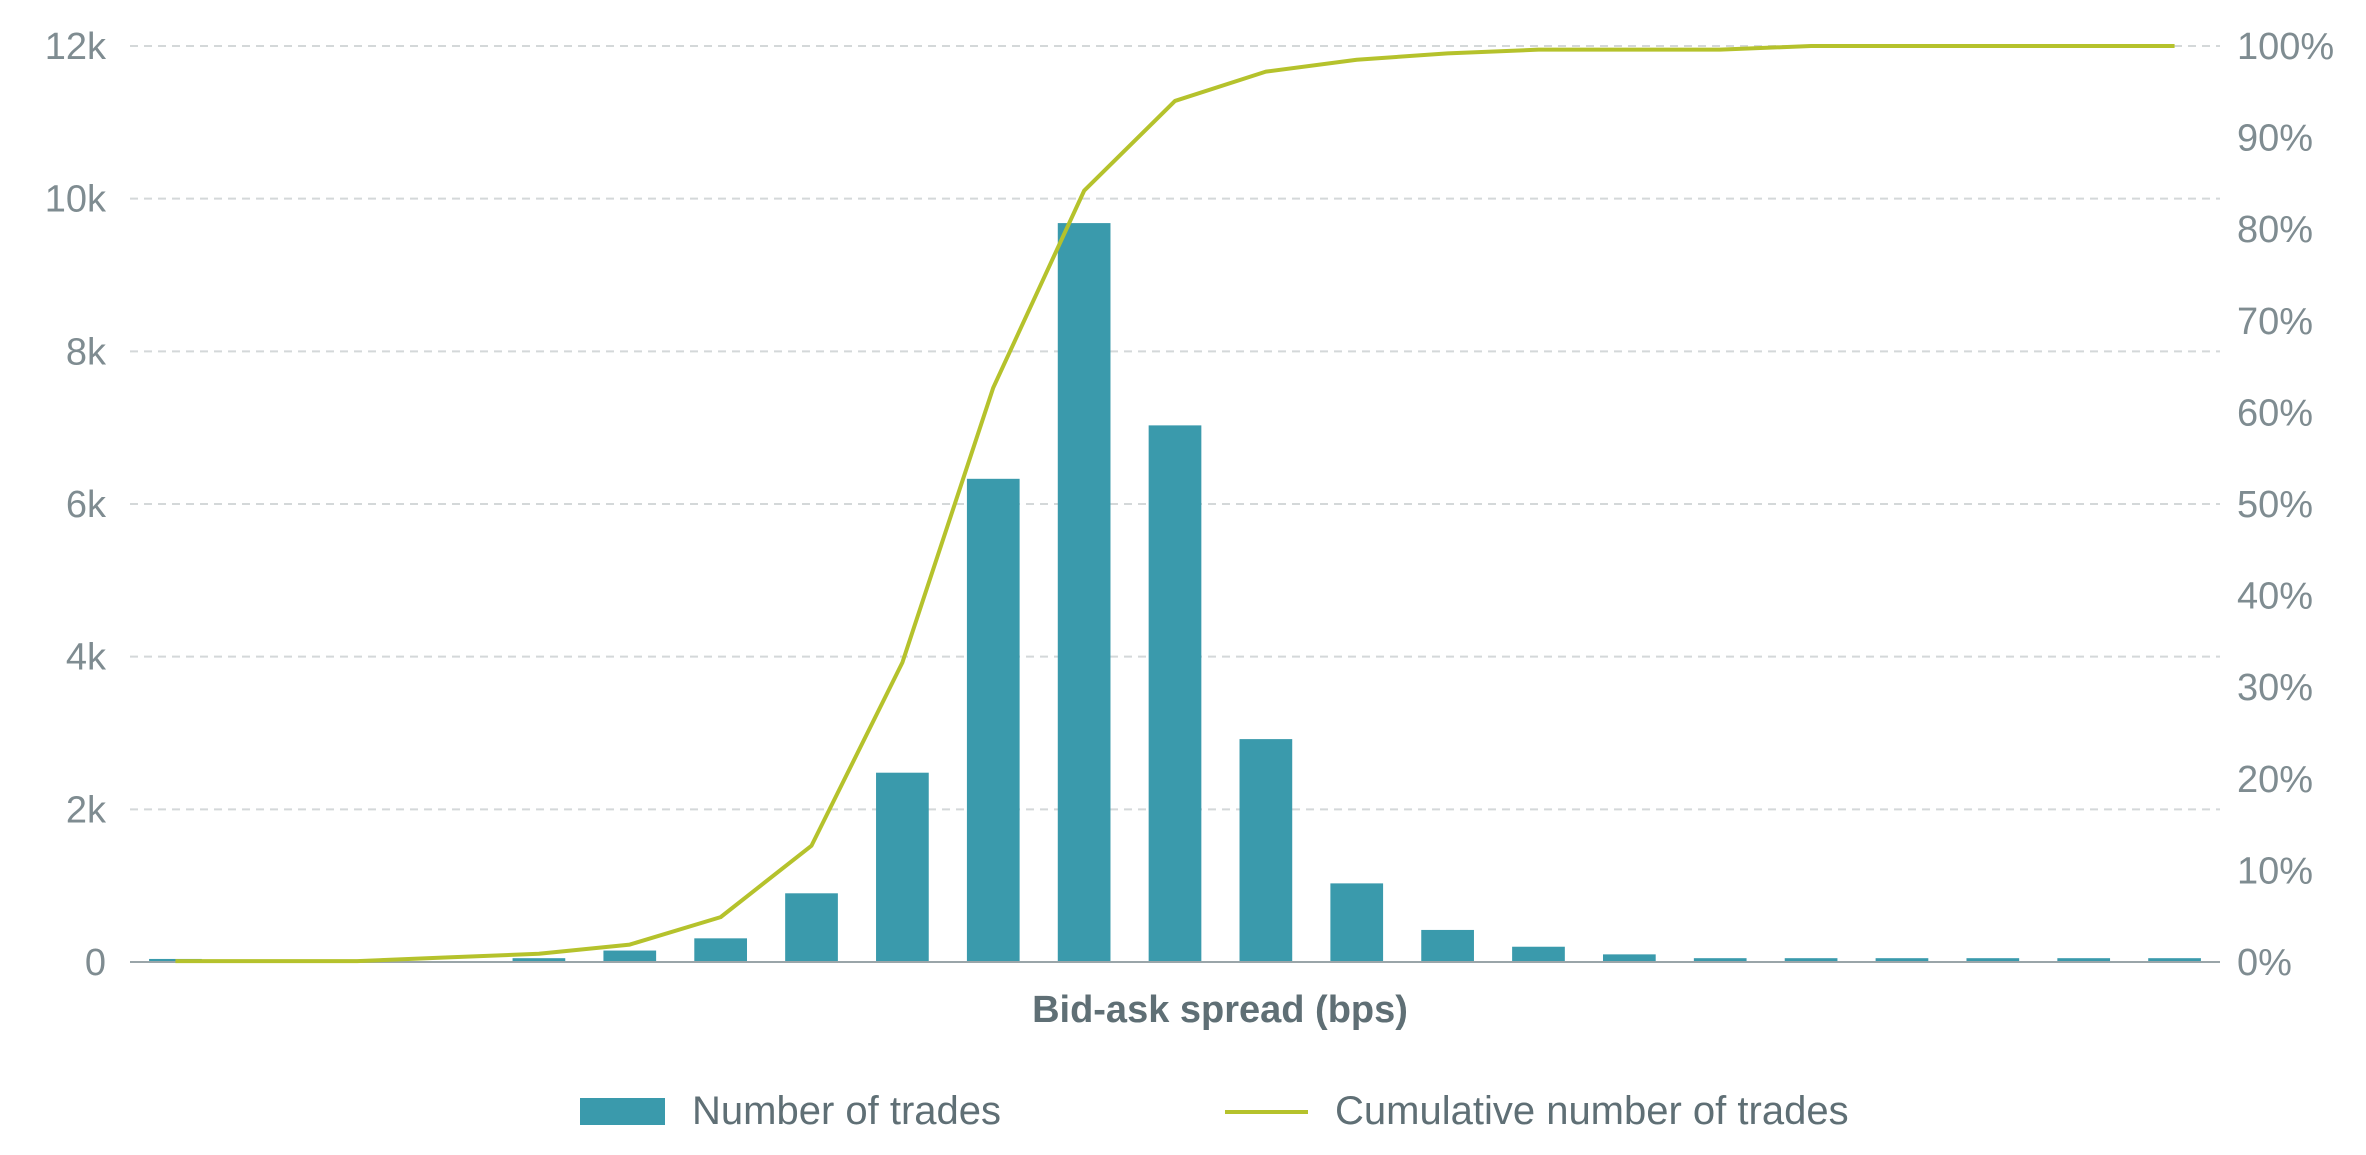  What do you see at coordinates (1220, 1010) in the screenshot?
I see `x-axis-title: Bid-ask spread (bps)` at bounding box center [1220, 1010].